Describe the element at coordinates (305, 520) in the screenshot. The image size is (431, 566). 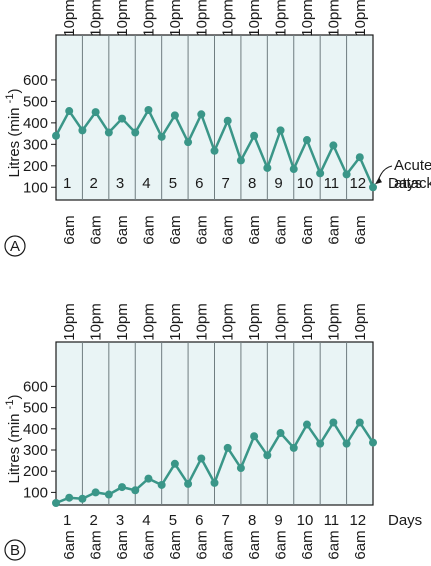
I see `day-number-label: 10` at that location.